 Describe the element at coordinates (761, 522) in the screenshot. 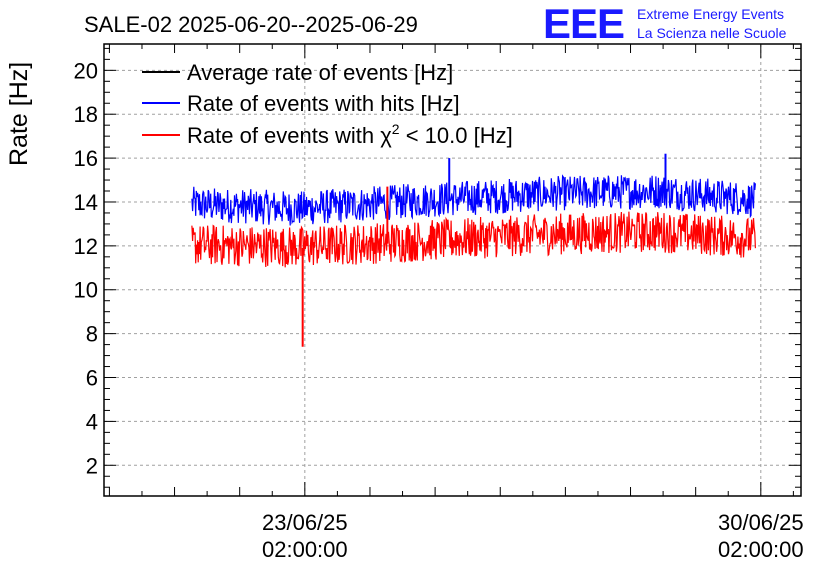

I see `x-tick-label-date: 30/06/25` at that location.